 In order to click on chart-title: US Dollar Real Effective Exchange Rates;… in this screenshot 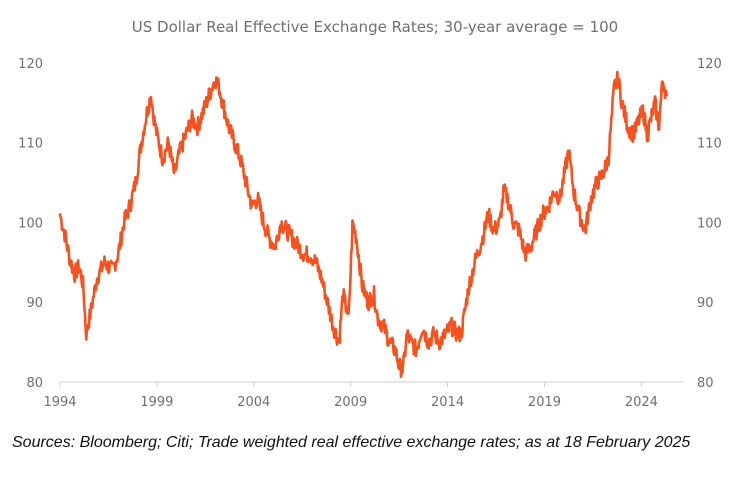, I will do `click(375, 27)`.